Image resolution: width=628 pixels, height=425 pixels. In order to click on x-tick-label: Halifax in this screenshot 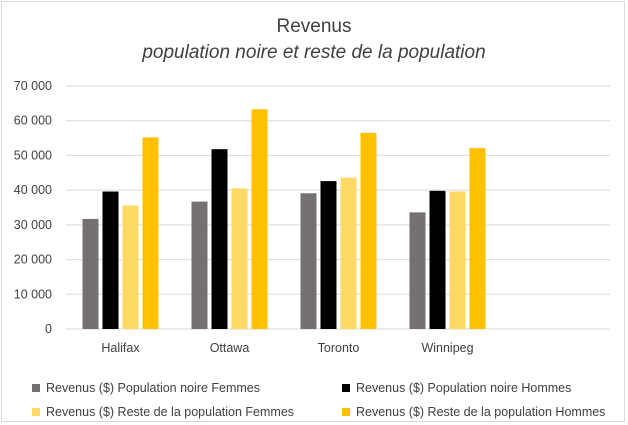, I will do `click(120, 348)`.